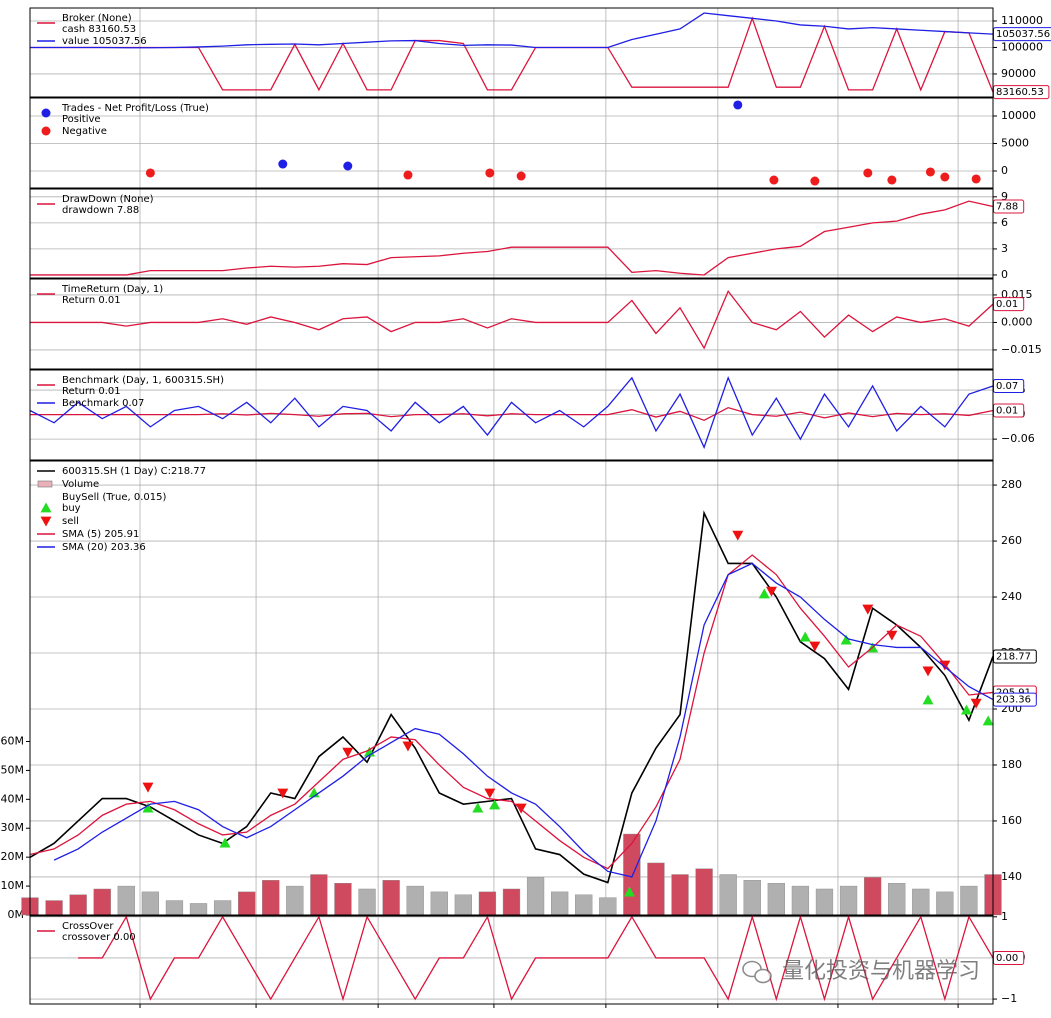 This screenshot has height=1018, width=1051. What do you see at coordinates (1023, 34) in the screenshot?
I see `value-tag: 105037.56` at bounding box center [1023, 34].